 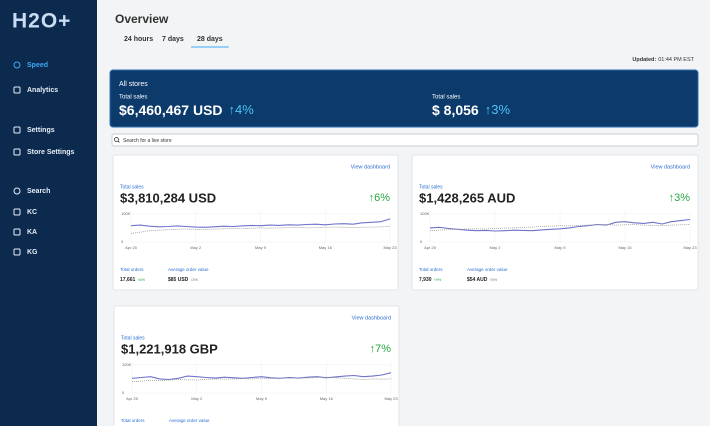 What do you see at coordinates (644, 60) in the screenshot?
I see `updated-label: Updated:` at bounding box center [644, 60].